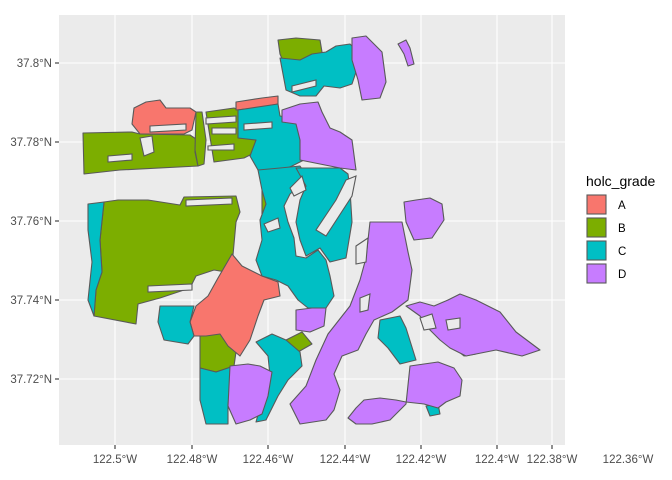 The image size is (672, 480). Describe the element at coordinates (552, 460) in the screenshot. I see `x-tick-label: 122.38°W` at that location.